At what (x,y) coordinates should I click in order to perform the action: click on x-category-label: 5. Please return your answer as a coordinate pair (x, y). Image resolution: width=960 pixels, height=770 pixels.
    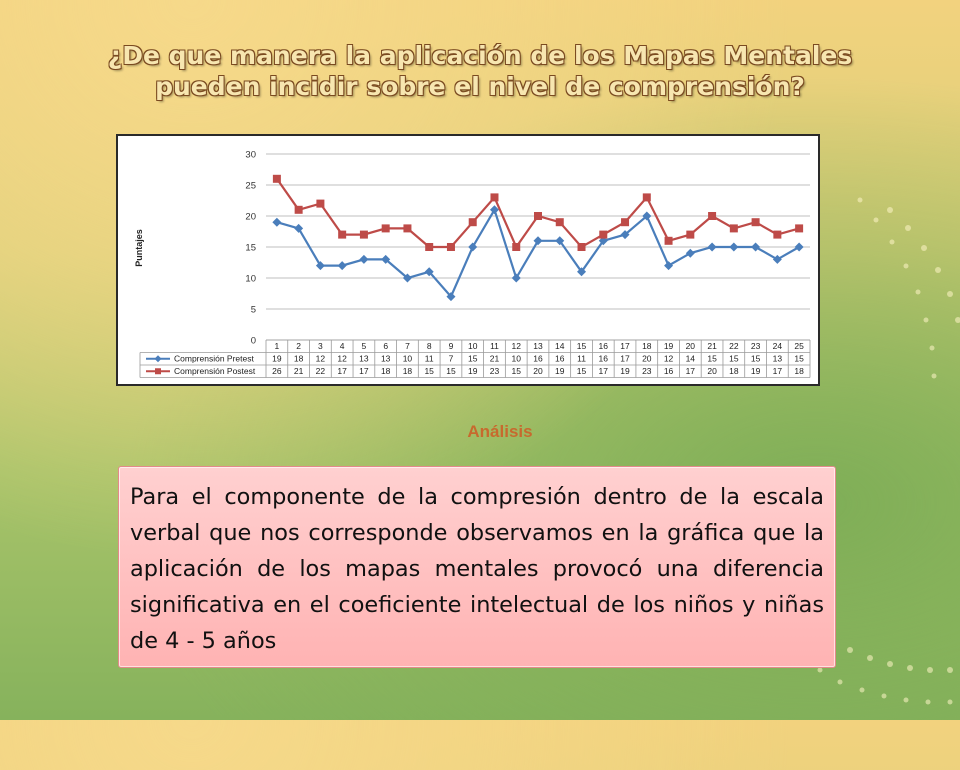
    Looking at the image, I should click on (364, 346).